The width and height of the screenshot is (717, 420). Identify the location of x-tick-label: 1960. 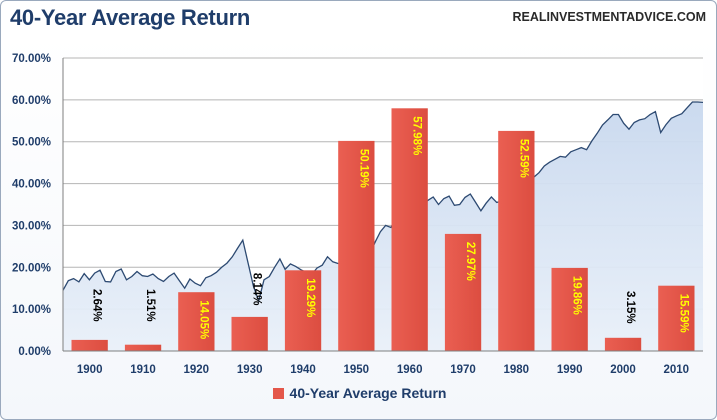
(410, 370).